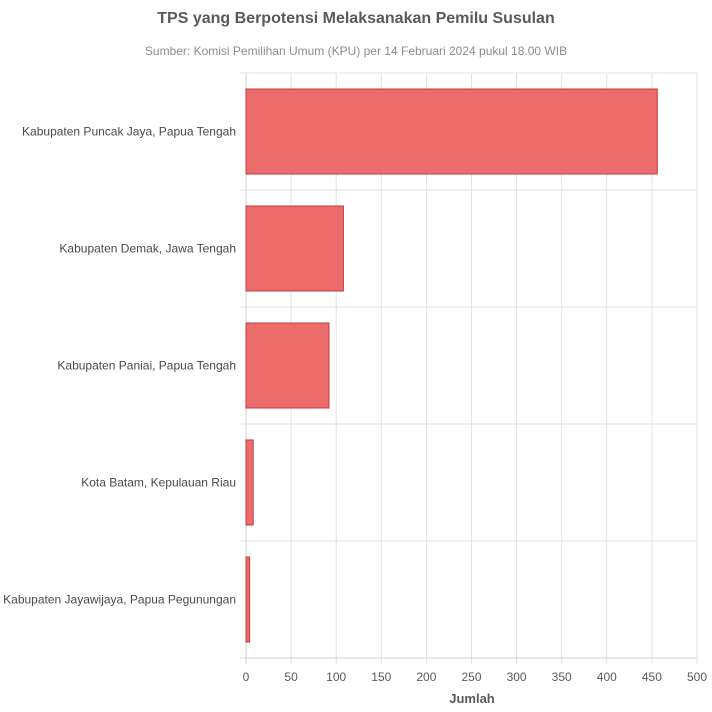 Image resolution: width=712 pixels, height=712 pixels. I want to click on category-label: Kota Batam, Kepulauan Riau, so click(158, 483).